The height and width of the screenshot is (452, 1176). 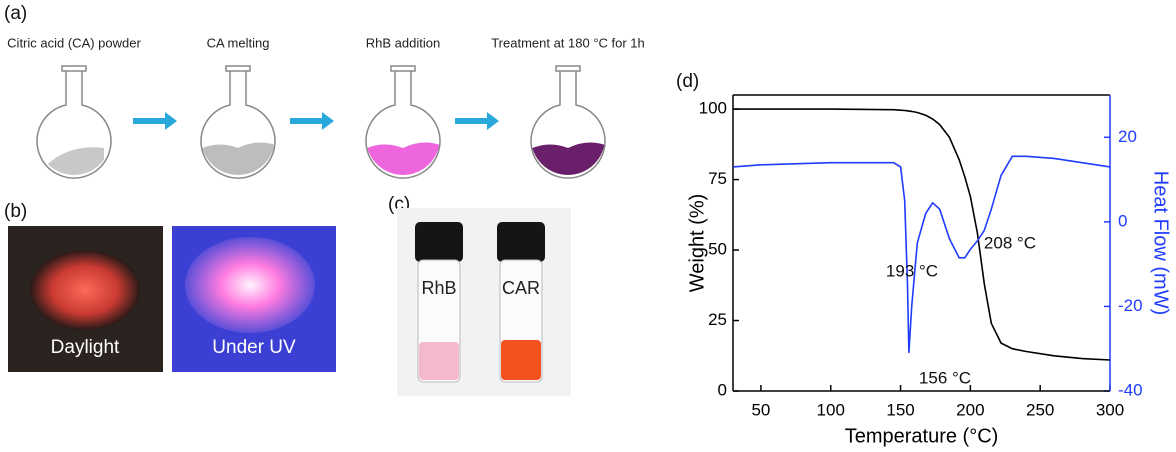 I want to click on photo-caption: Daylight, so click(x=85, y=347).